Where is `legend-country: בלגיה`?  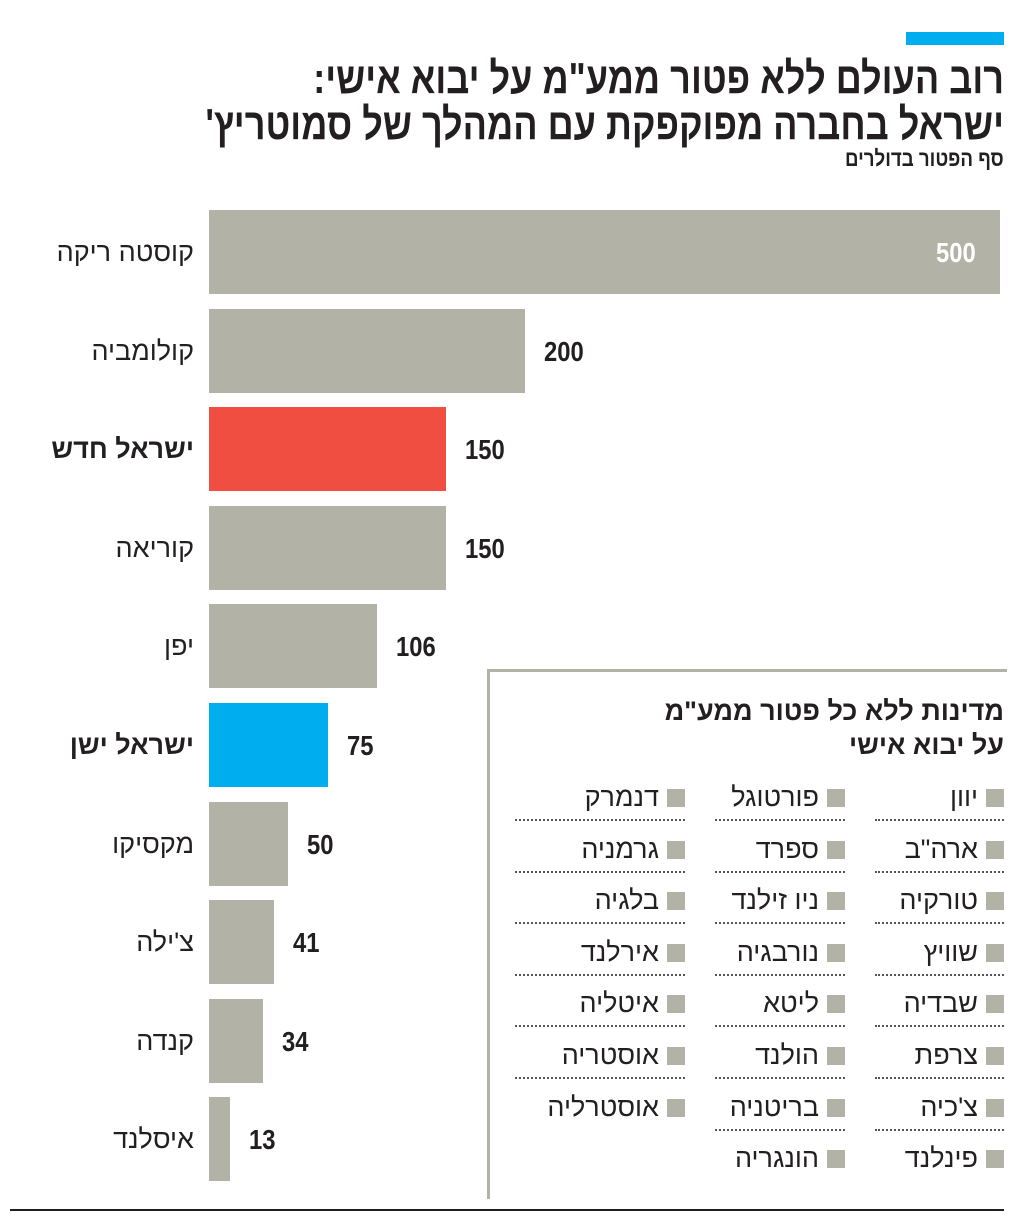 legend-country: בלגיה is located at coordinates (626, 900).